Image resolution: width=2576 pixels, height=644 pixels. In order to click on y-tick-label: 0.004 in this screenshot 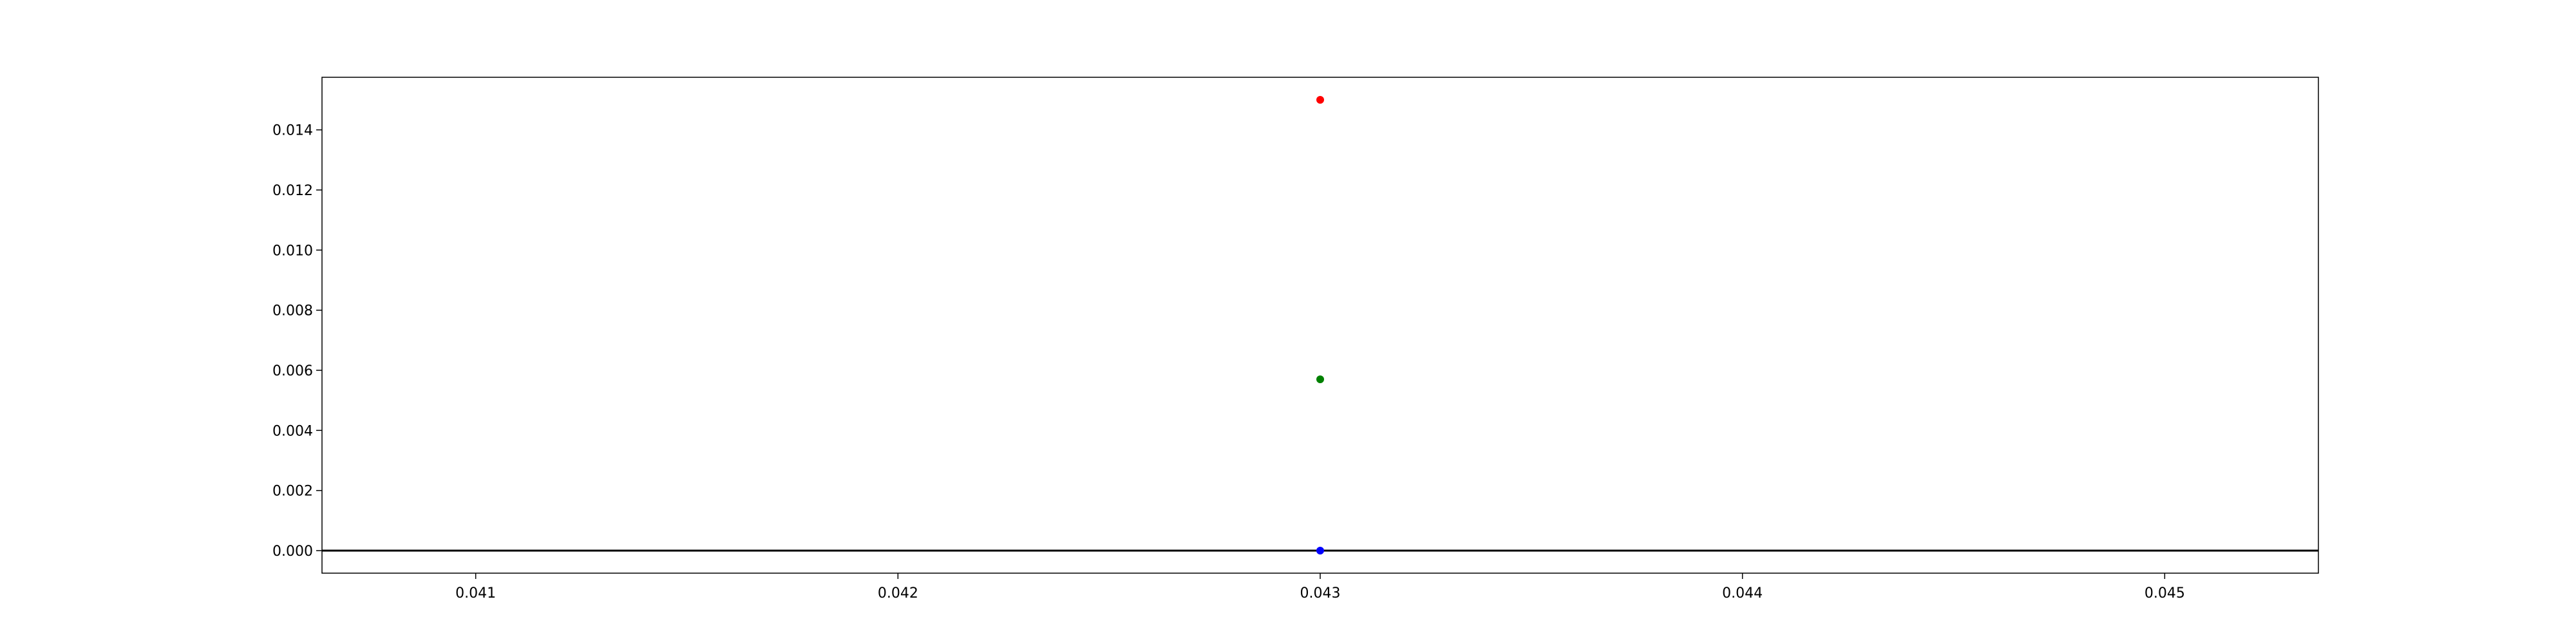, I will do `click(293, 431)`.